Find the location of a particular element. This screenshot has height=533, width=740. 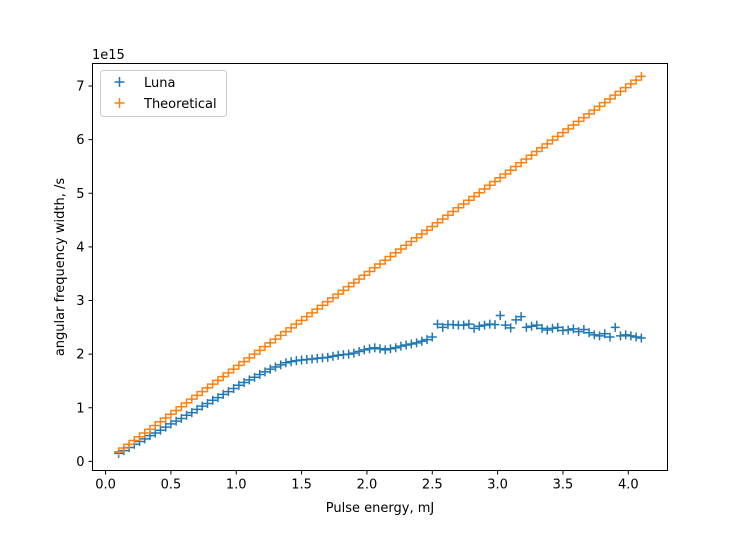

y-tick-label: 7 is located at coordinates (80, 87).